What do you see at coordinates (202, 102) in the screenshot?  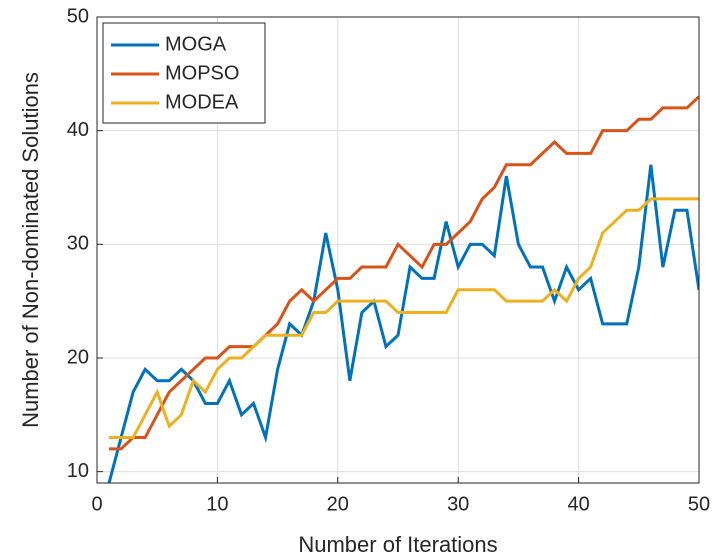 I see `legend-label: MODEA` at bounding box center [202, 102].